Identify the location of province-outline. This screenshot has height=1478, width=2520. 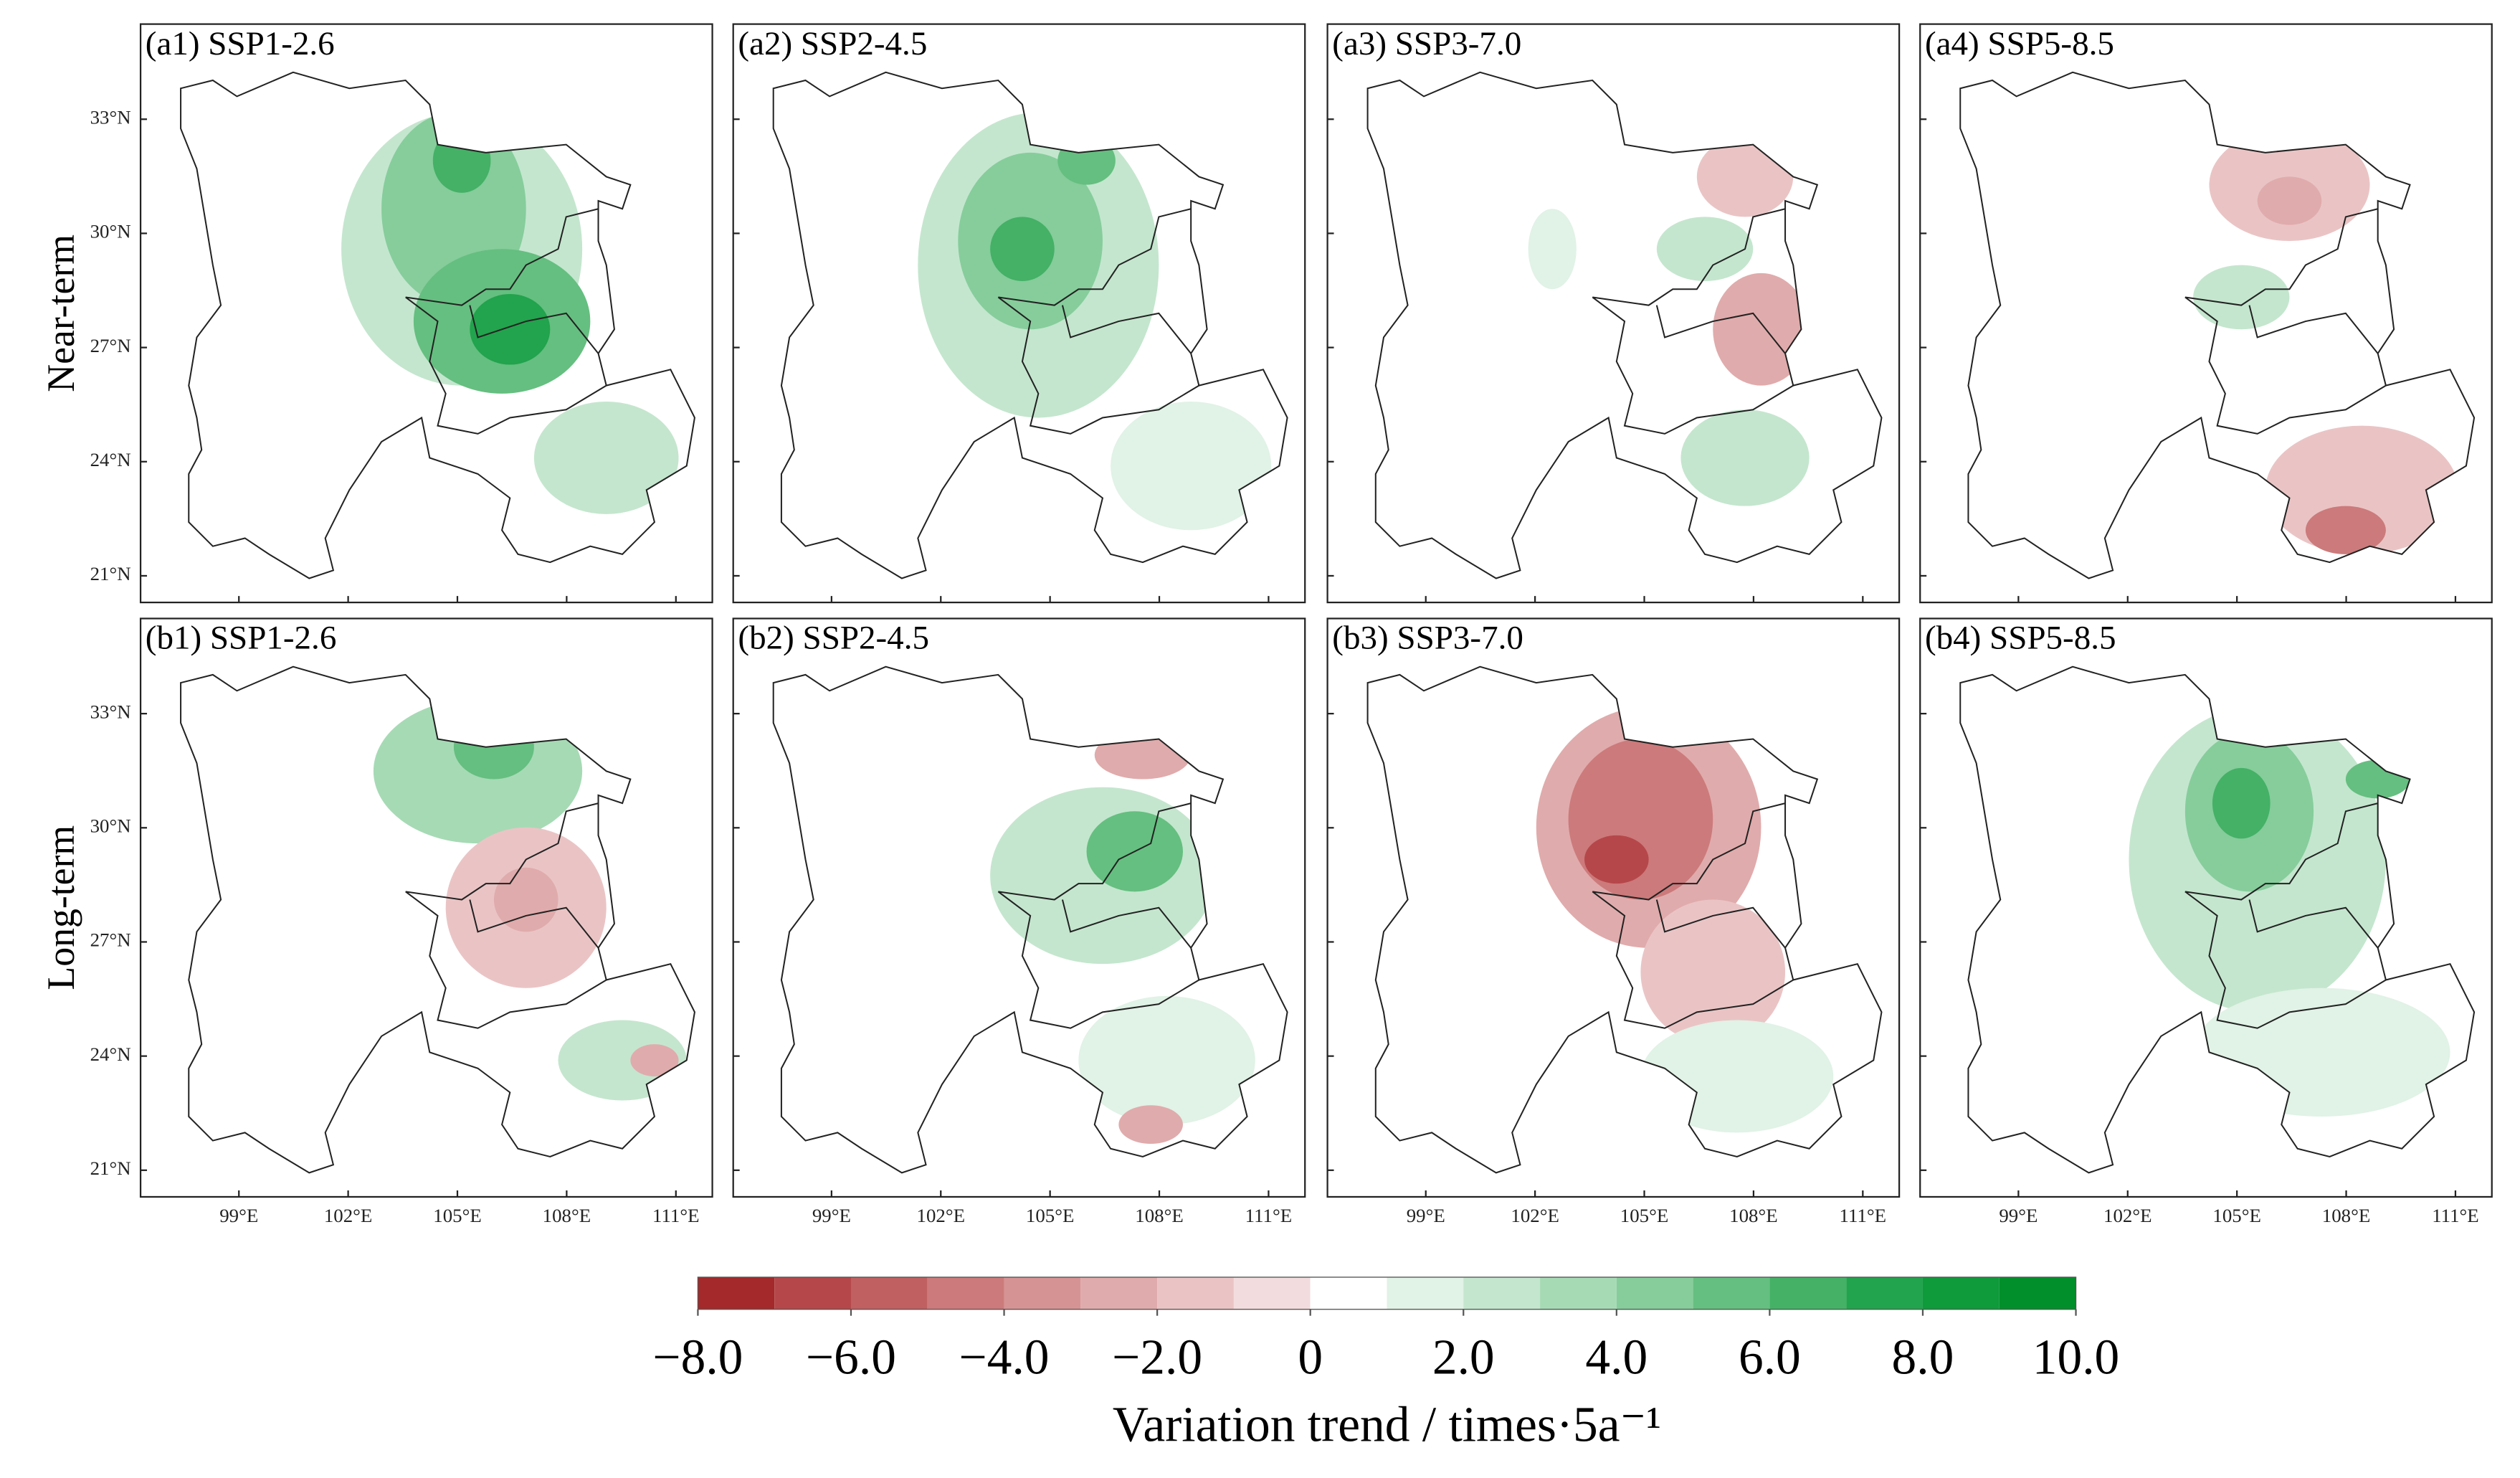
(1624, 325).